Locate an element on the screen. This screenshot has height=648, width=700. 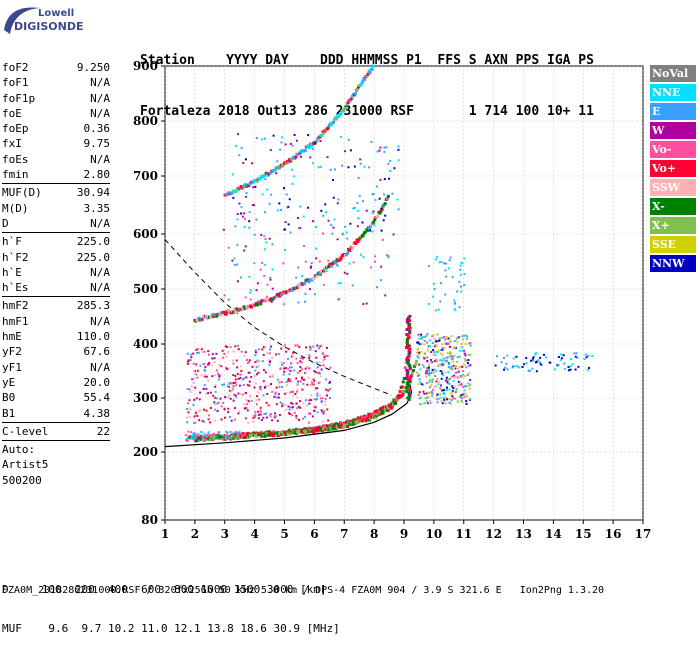
x-tick-label: 8 is located at coordinates (374, 534).